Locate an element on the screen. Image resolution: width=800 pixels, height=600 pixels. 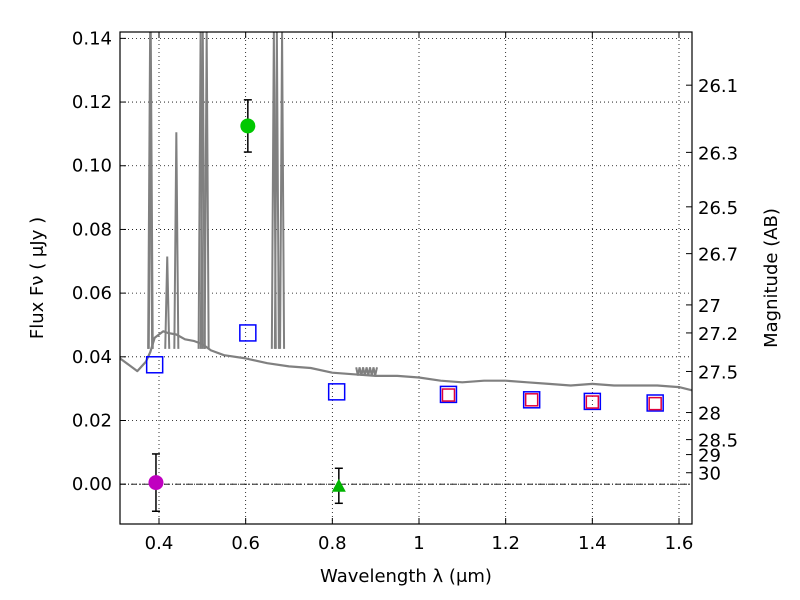
model-spectrum-continuum is located at coordinates (406, 361).